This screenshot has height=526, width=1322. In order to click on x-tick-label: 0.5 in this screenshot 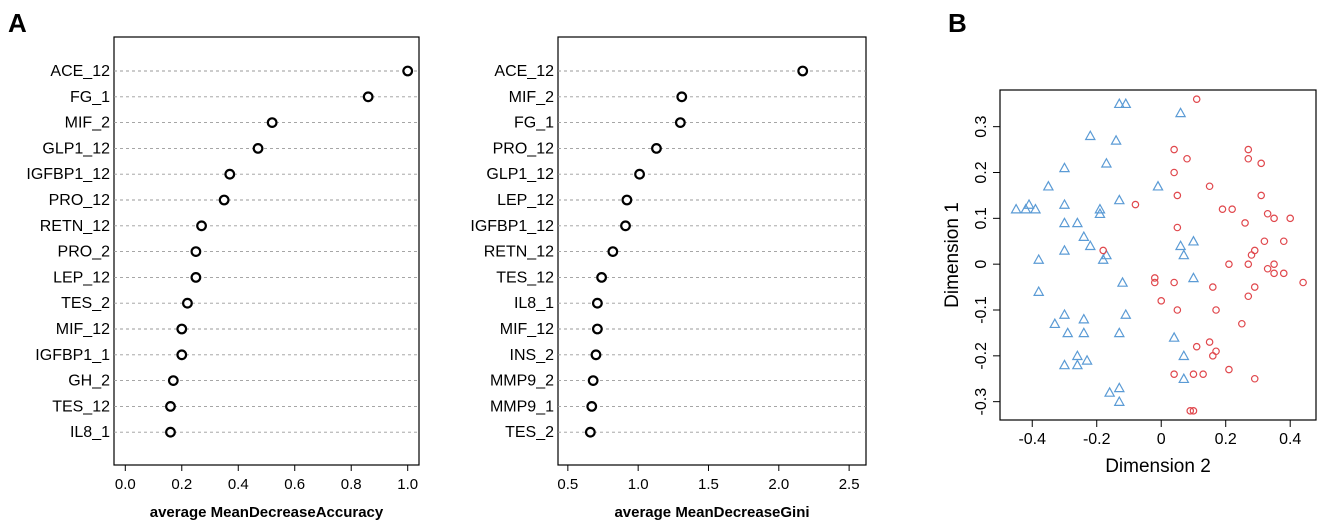, I will do `click(567, 484)`.